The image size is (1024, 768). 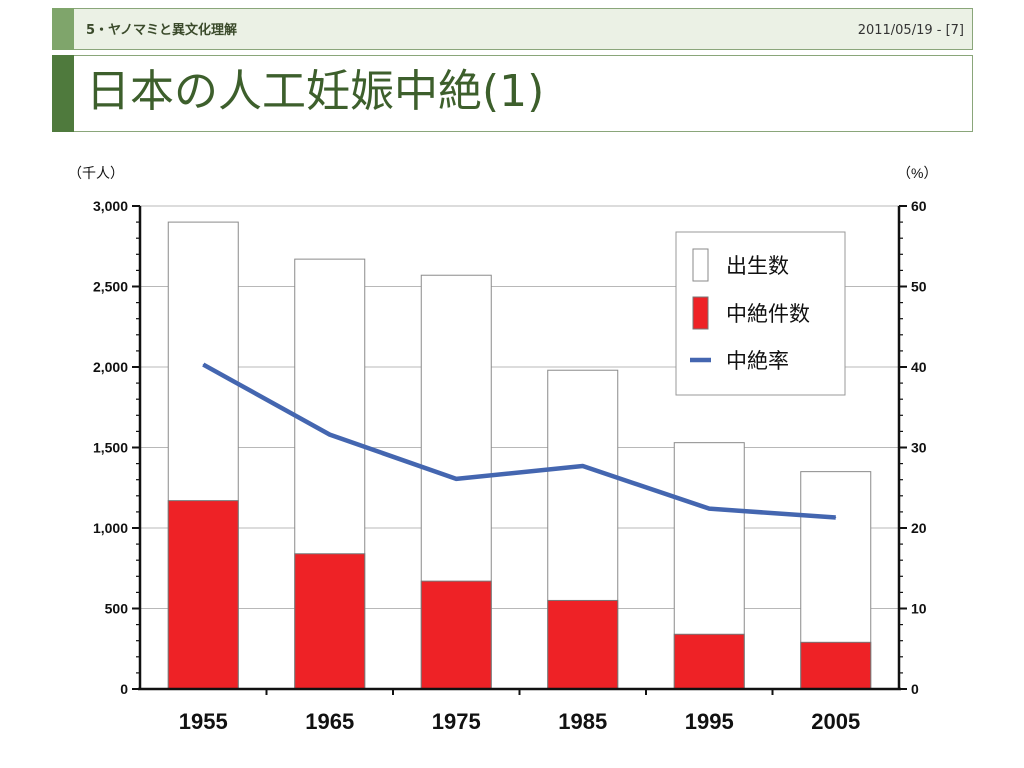 What do you see at coordinates (203, 721) in the screenshot?
I see `x-tick-label: 1955` at bounding box center [203, 721].